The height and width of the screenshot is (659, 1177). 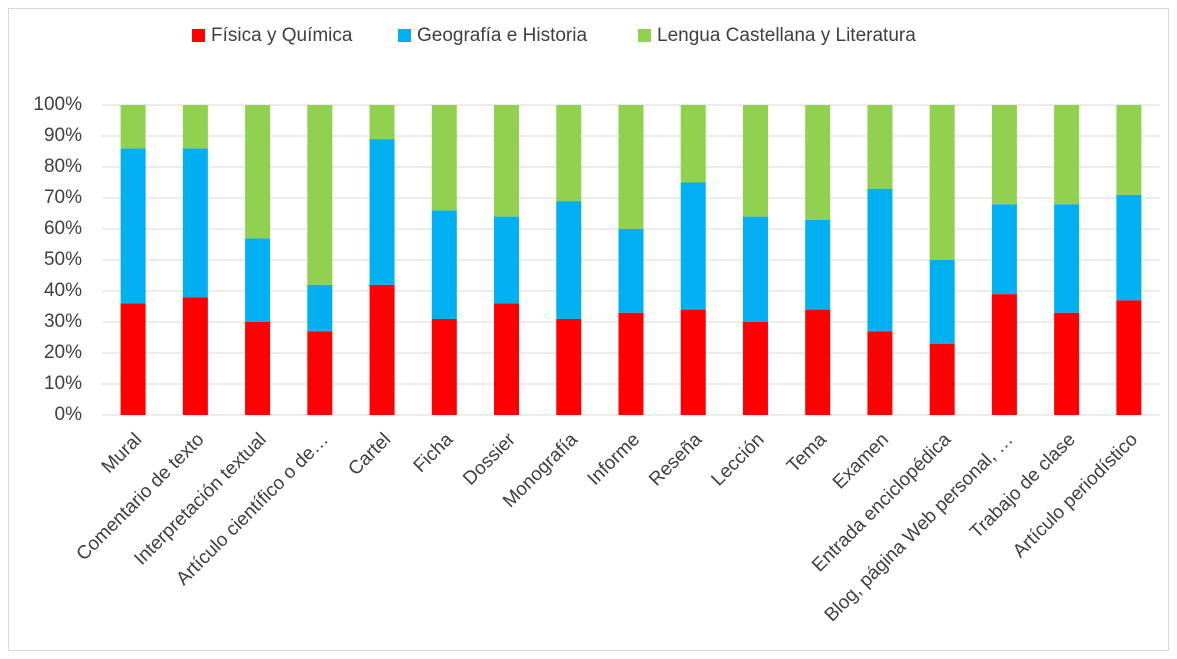 What do you see at coordinates (63, 290) in the screenshot?
I see `y-tick-label: 40%` at bounding box center [63, 290].